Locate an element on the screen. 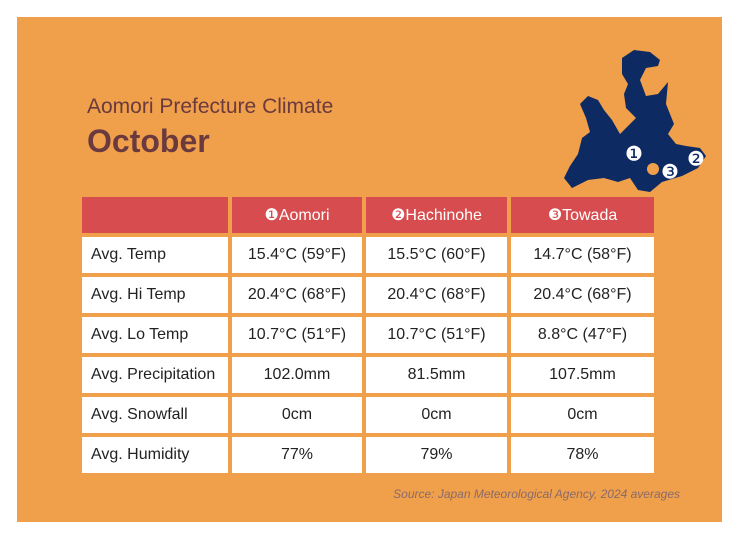 This screenshot has width=750, height=536. aomori-prefecture-map: ❶ ❷ ❸ is located at coordinates (635, 121).